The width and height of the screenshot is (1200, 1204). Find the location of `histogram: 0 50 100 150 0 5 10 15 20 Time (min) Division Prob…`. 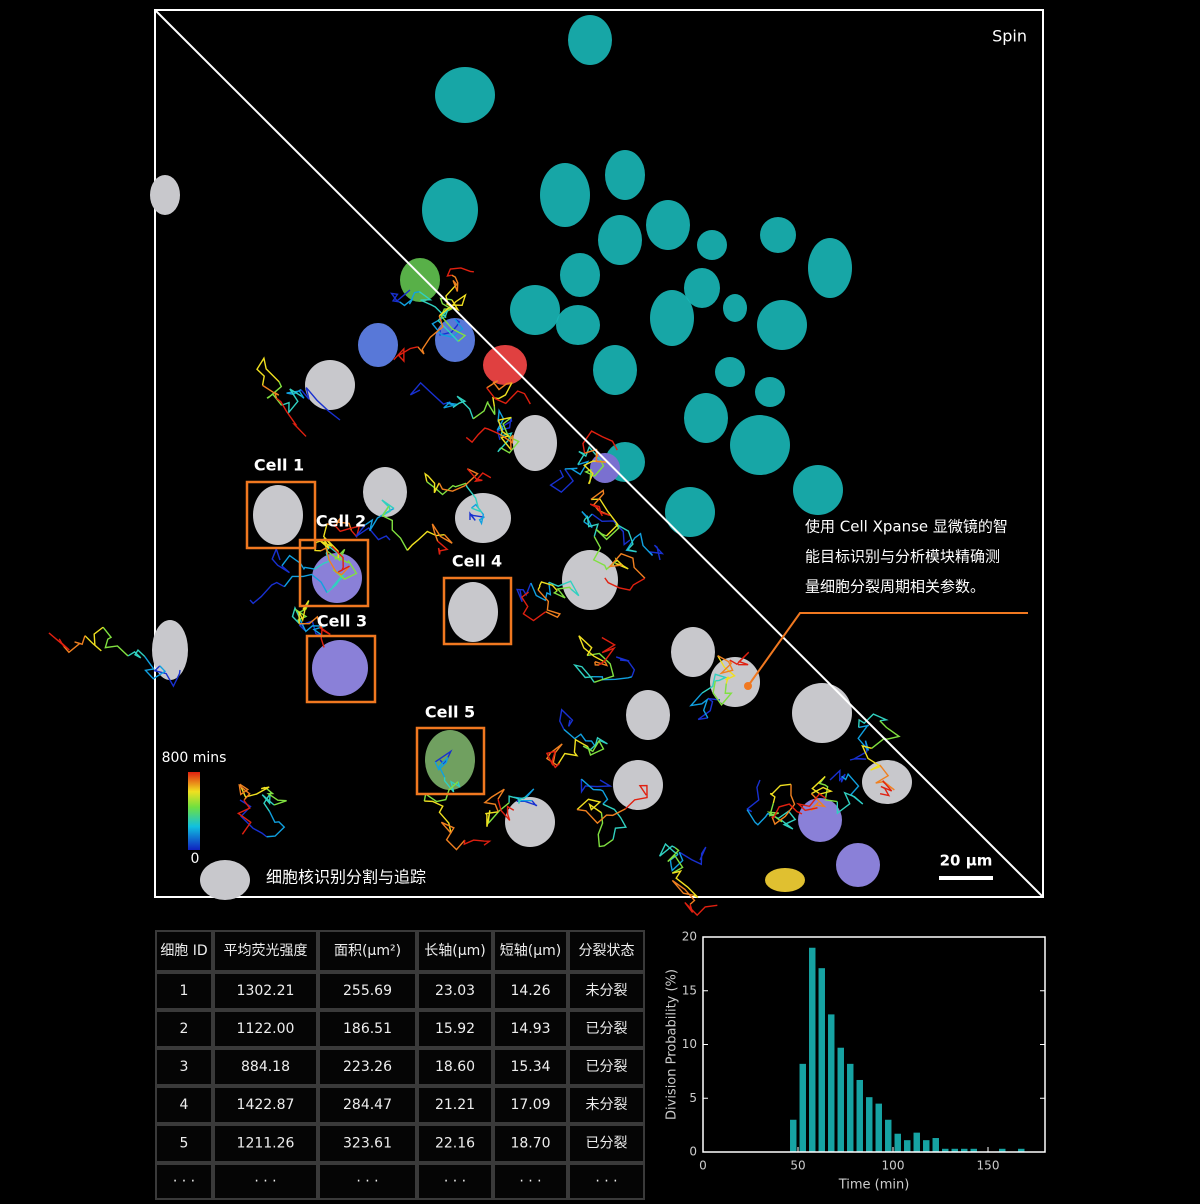

histogram: 0 50 100 150 0 5 10 15 20 Time (min) Division Prob… is located at coordinates (855, 1061).